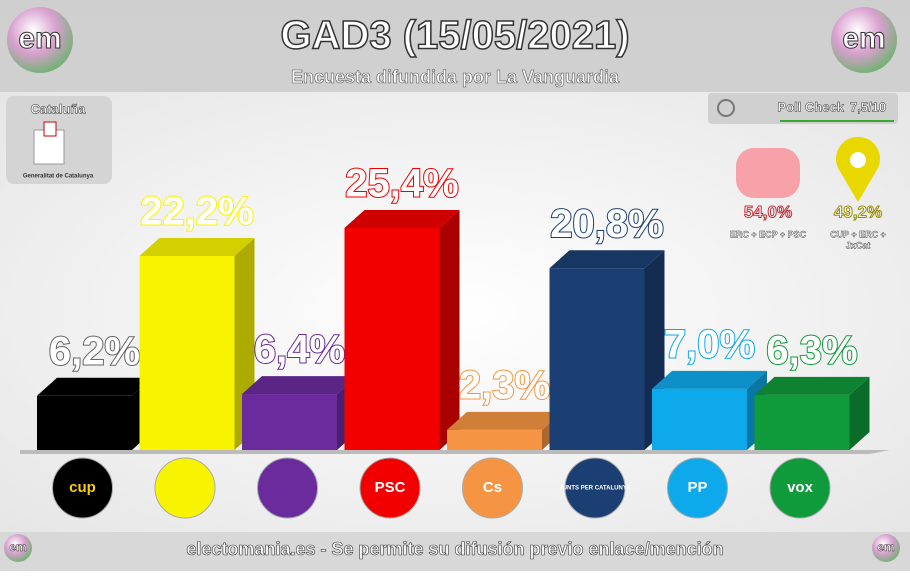  Describe the element at coordinates (858, 234) in the screenshot. I see `bloc-parties: CUP + ERC +` at that location.